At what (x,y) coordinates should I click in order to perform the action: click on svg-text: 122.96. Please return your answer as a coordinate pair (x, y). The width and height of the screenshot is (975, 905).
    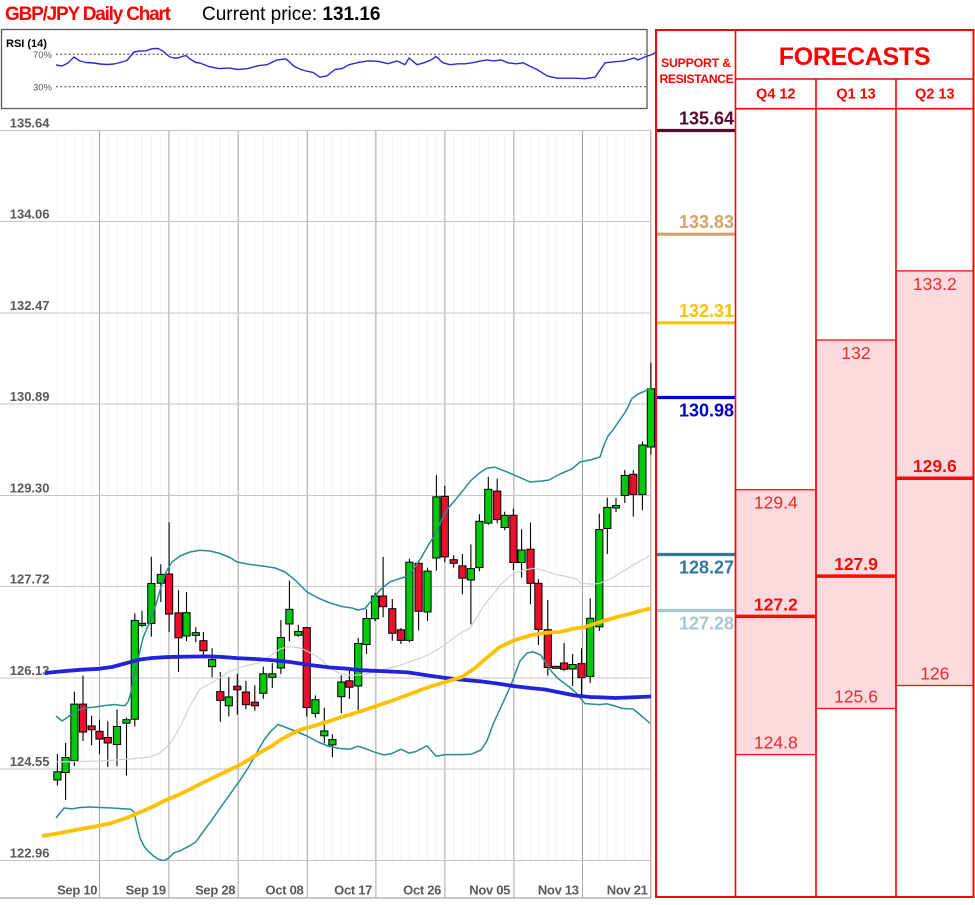
    Looking at the image, I should click on (30, 853).